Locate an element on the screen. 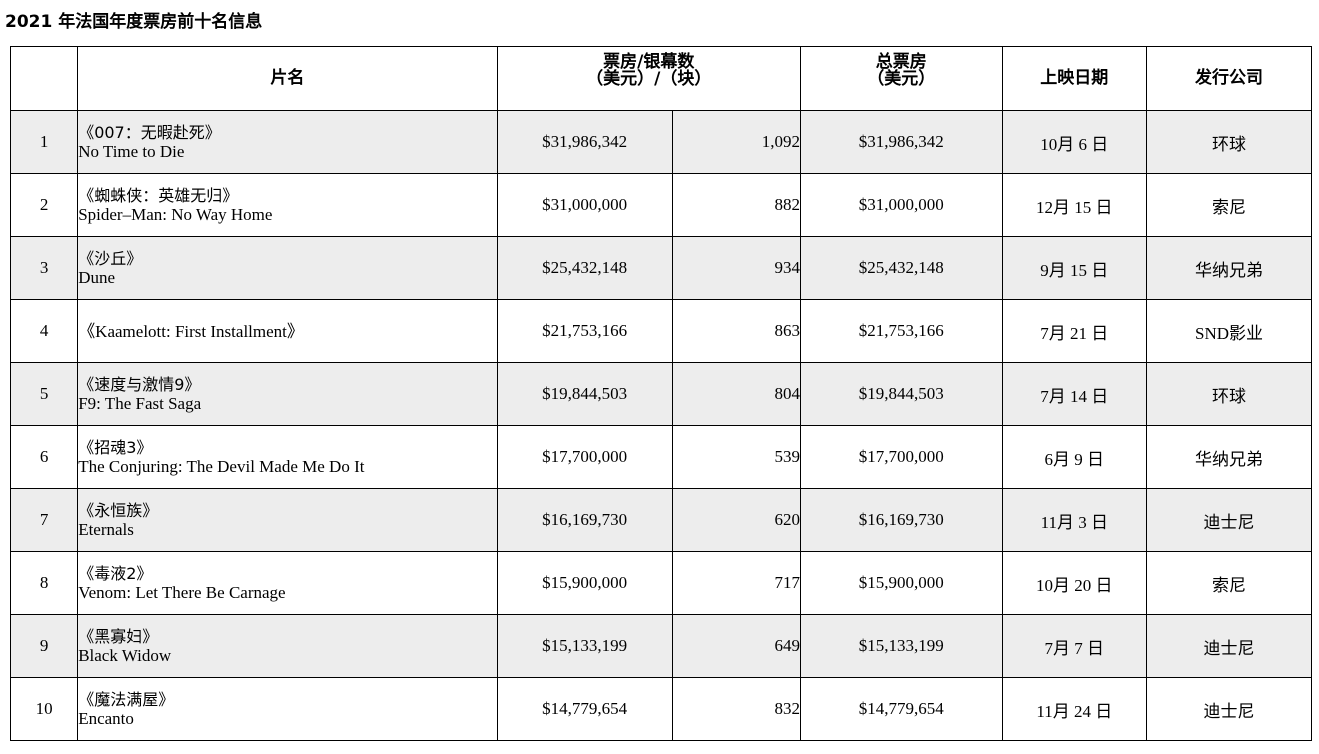  total-cell: $25,432,148 is located at coordinates (901, 268).